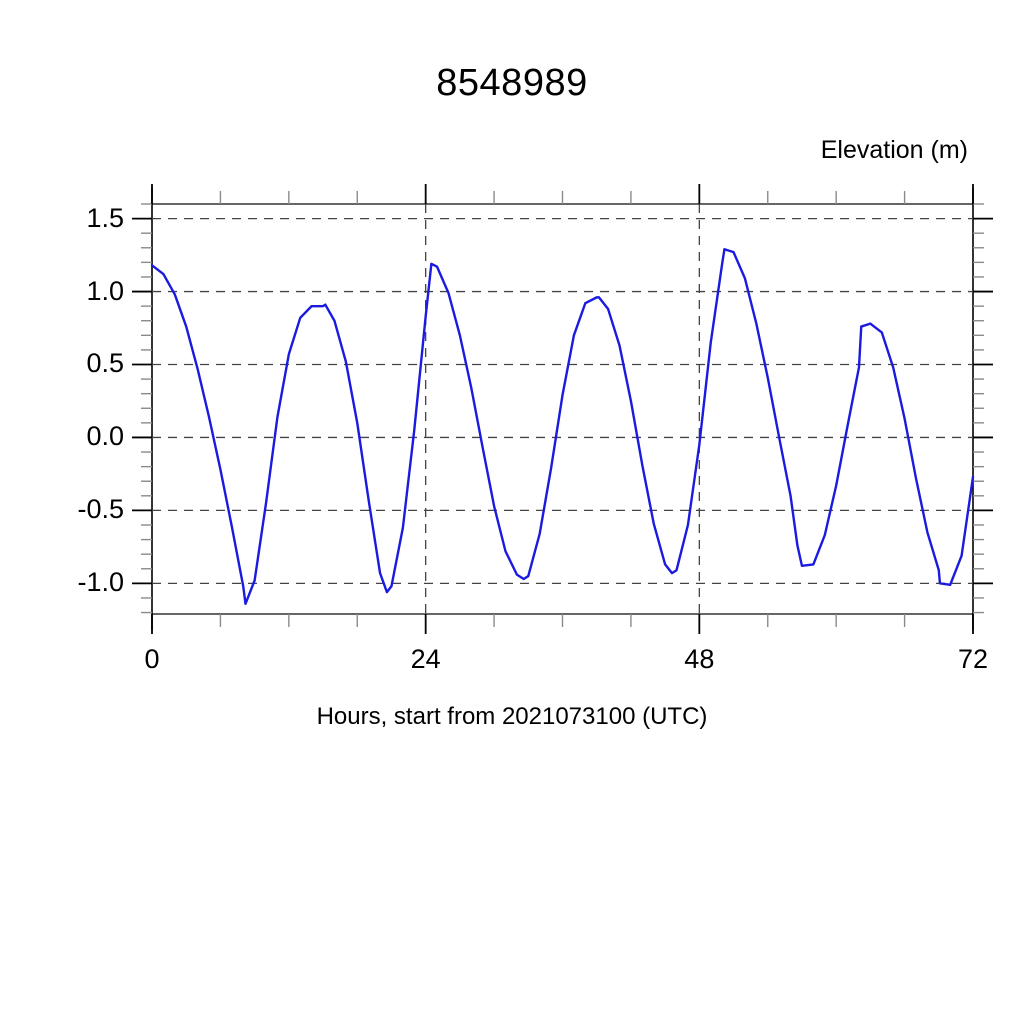  I want to click on x-tick-label: 48, so click(699, 659).